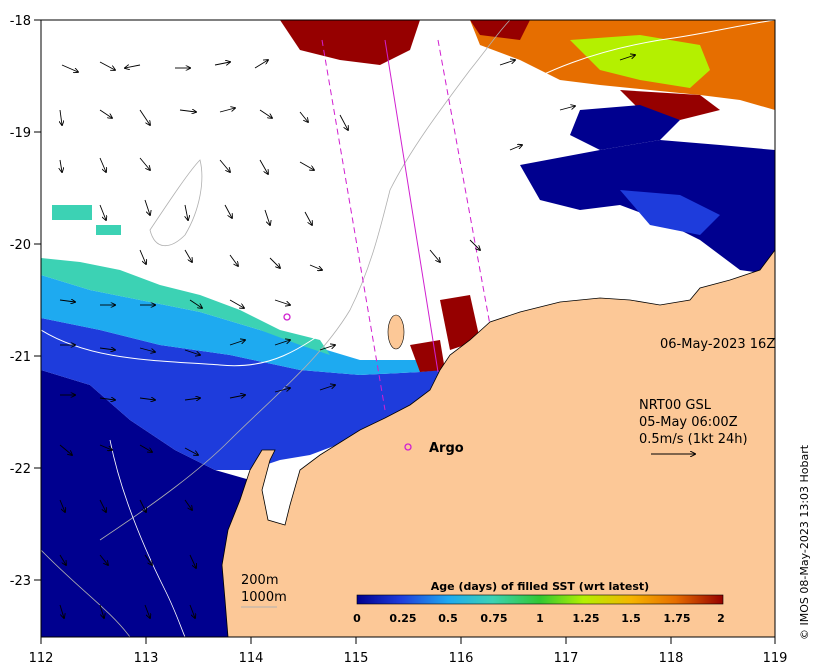 Image resolution: width=819 pixels, height=672 pixels. I want to click on sat-track-left, so click(353, 225).